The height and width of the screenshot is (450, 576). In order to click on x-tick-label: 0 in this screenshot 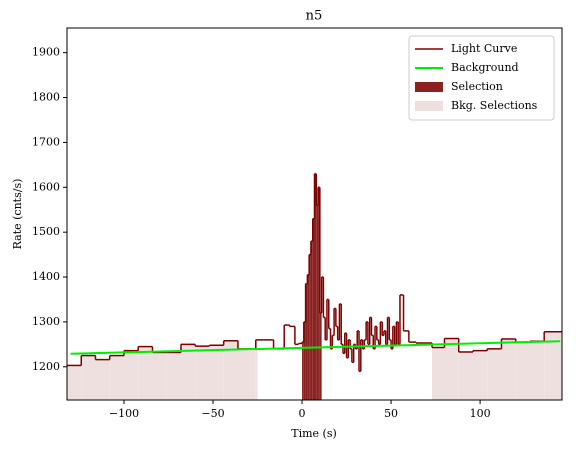, I will do `click(302, 413)`.